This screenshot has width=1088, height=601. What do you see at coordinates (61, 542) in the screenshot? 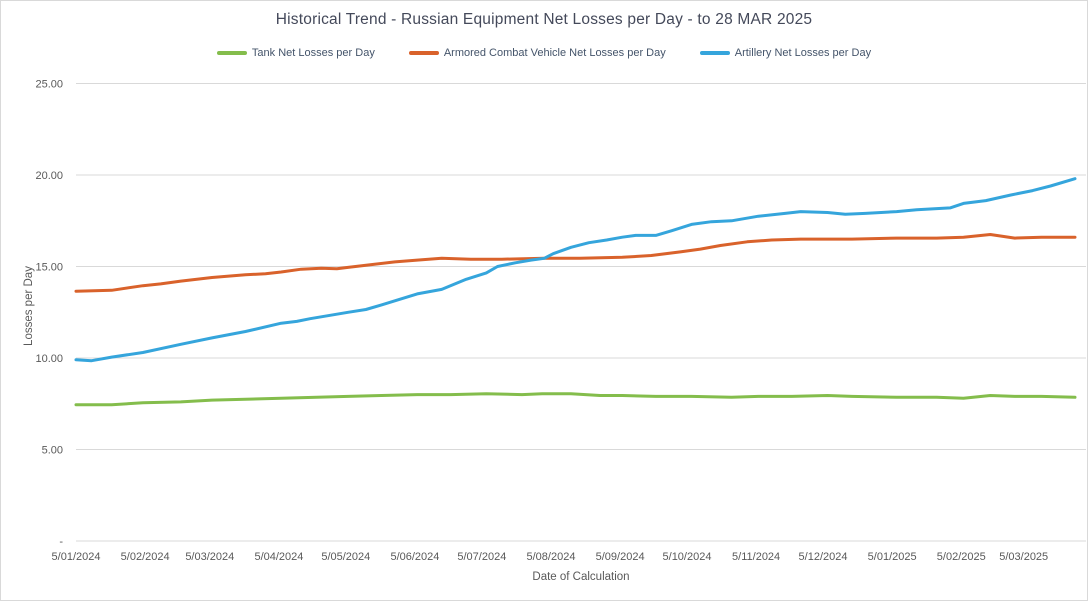
I see `y-tick-label: -` at bounding box center [61, 542].